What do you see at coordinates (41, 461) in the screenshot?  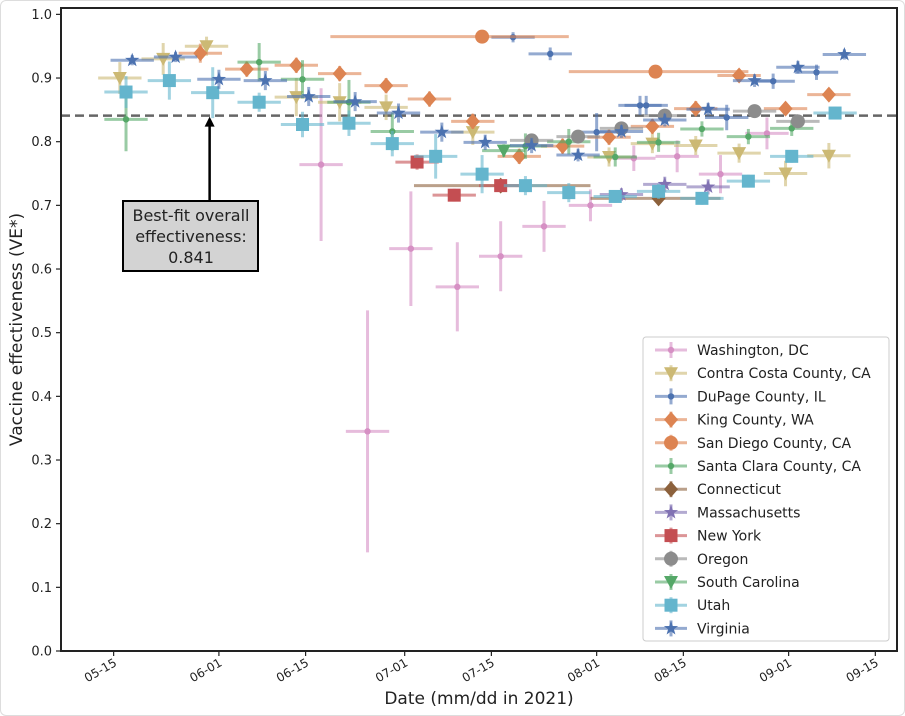 I see `y-tick-label: 0.3` at bounding box center [41, 461].